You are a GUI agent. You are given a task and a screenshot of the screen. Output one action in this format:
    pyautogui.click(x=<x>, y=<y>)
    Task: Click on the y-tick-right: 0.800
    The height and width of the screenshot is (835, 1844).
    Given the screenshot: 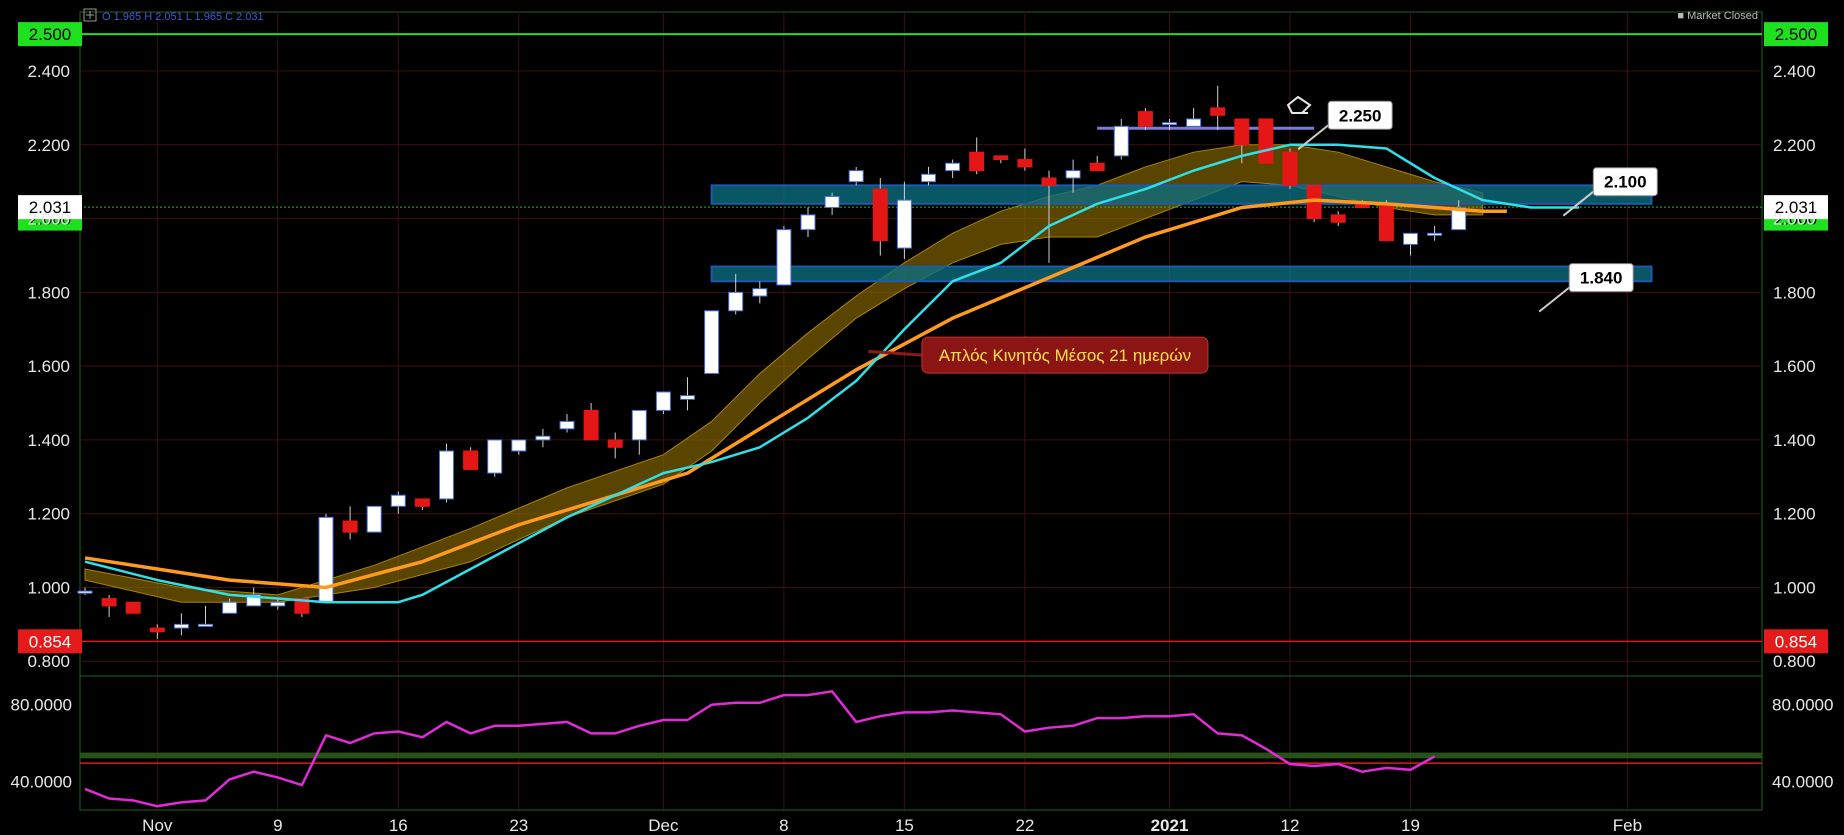 What is the action you would take?
    pyautogui.click(x=1794, y=661)
    